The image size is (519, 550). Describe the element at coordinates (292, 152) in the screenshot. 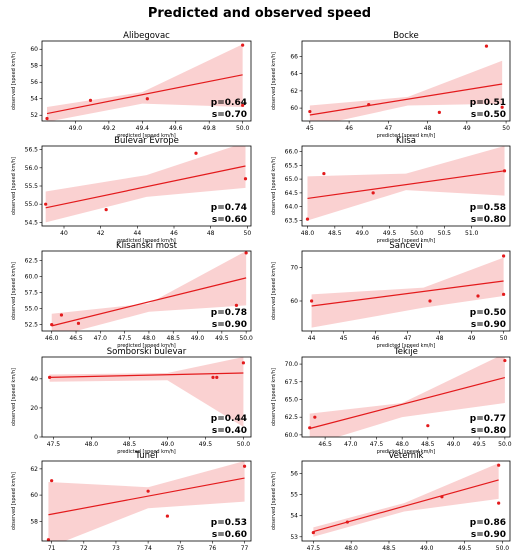

I see `y-tick-label: 66.0` at that location.